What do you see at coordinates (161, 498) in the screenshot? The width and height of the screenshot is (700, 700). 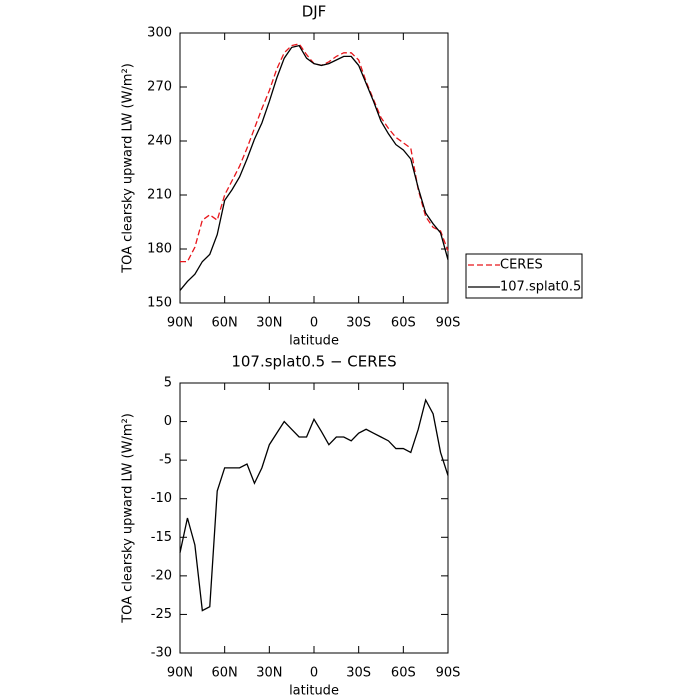 I see `y-tick-label: -10` at bounding box center [161, 498].